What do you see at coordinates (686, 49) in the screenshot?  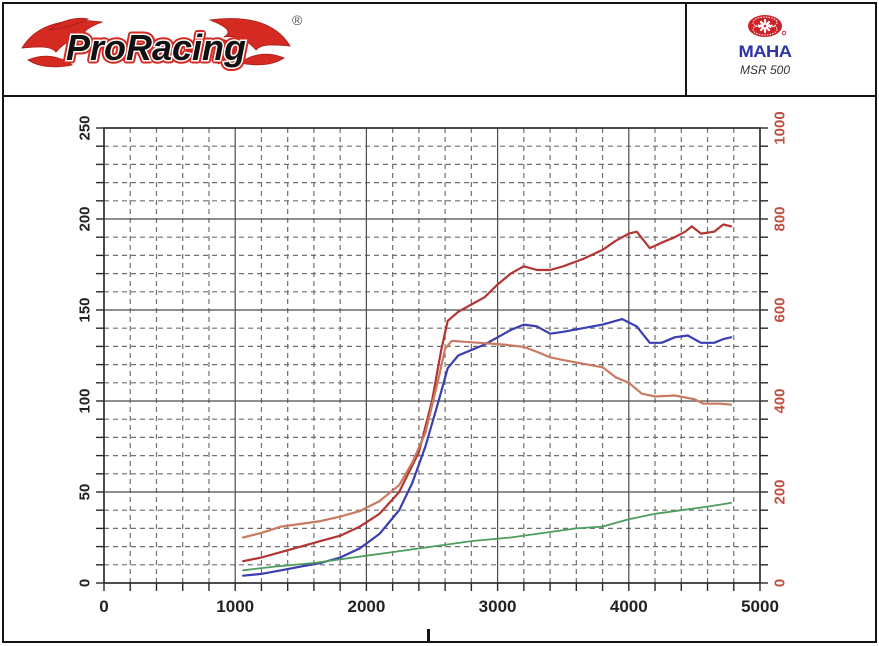 I see `header-divider` at bounding box center [686, 49].